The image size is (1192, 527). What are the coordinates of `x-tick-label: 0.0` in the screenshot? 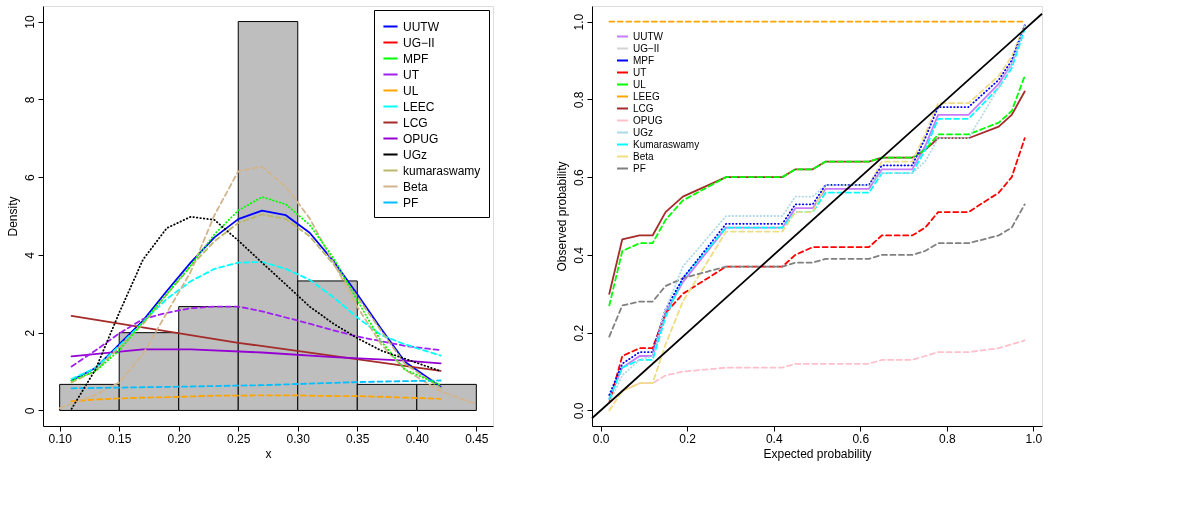 It's located at (601, 438).